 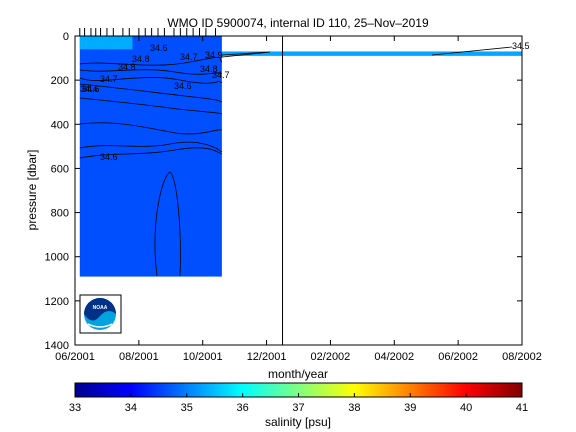 I want to click on x-tick-label-2: 10/2001, so click(x=203, y=357).